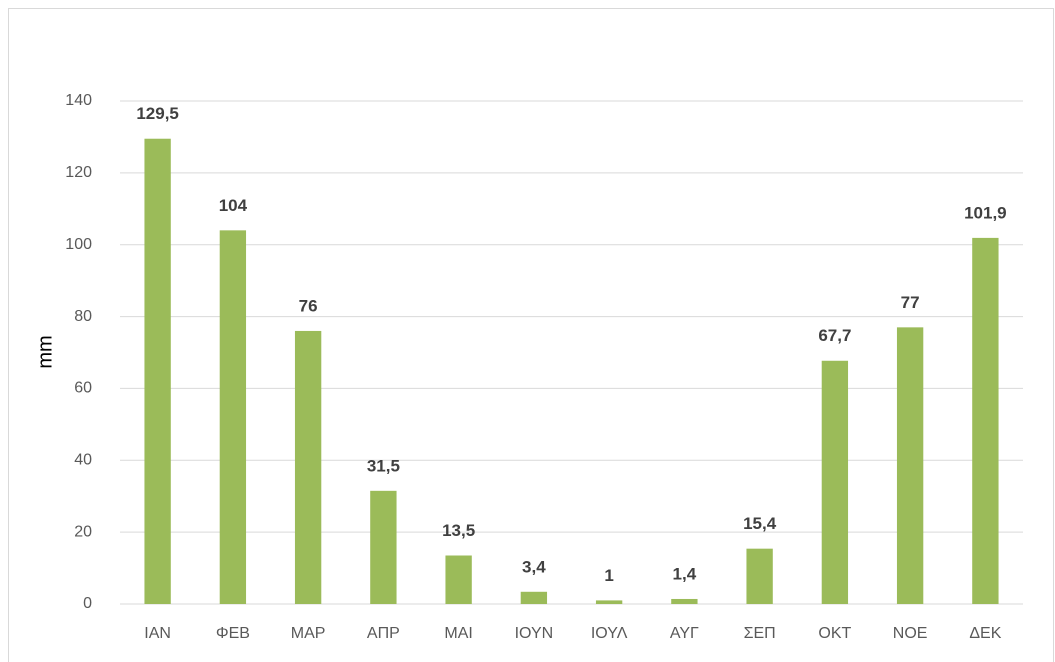 This screenshot has width=1055, height=662. I want to click on value-label: 104, so click(233, 205).